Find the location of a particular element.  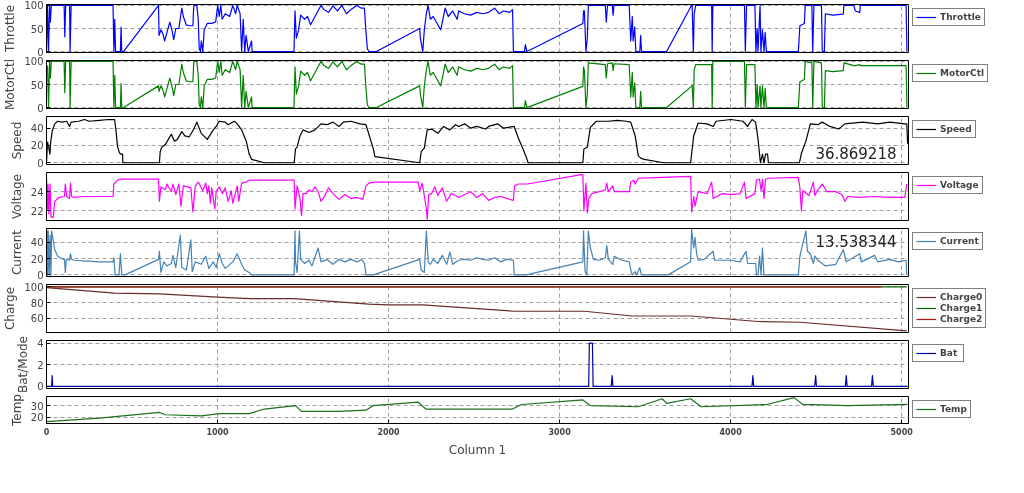

legend-label: Speed is located at coordinates (956, 129).